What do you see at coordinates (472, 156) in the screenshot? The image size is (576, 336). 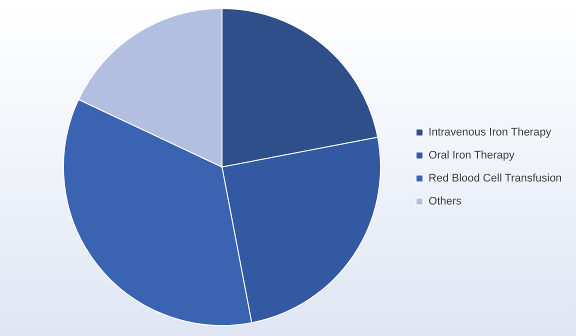 I see `legend-label: Oral Iron Therapy` at bounding box center [472, 156].